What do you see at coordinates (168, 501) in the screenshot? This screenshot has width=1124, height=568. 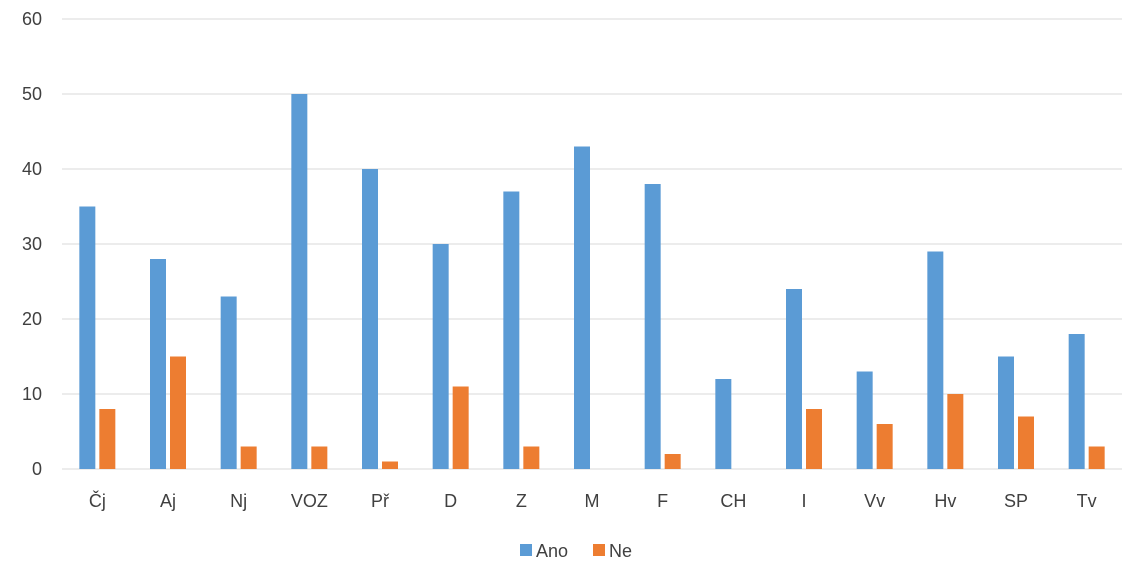 I see `x-tick-label: Aj` at bounding box center [168, 501].